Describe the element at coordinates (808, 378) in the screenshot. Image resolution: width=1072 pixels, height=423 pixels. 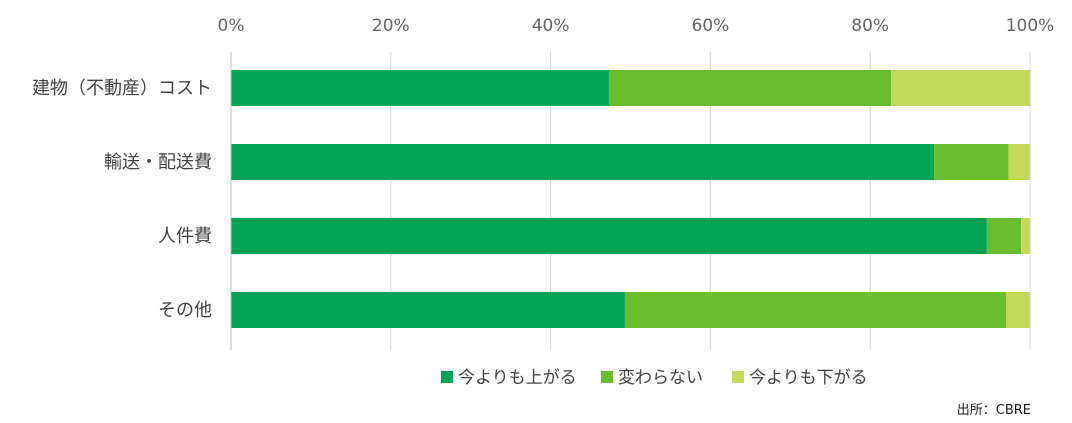
I see `legend-label: 今よりも下がる` at that location.